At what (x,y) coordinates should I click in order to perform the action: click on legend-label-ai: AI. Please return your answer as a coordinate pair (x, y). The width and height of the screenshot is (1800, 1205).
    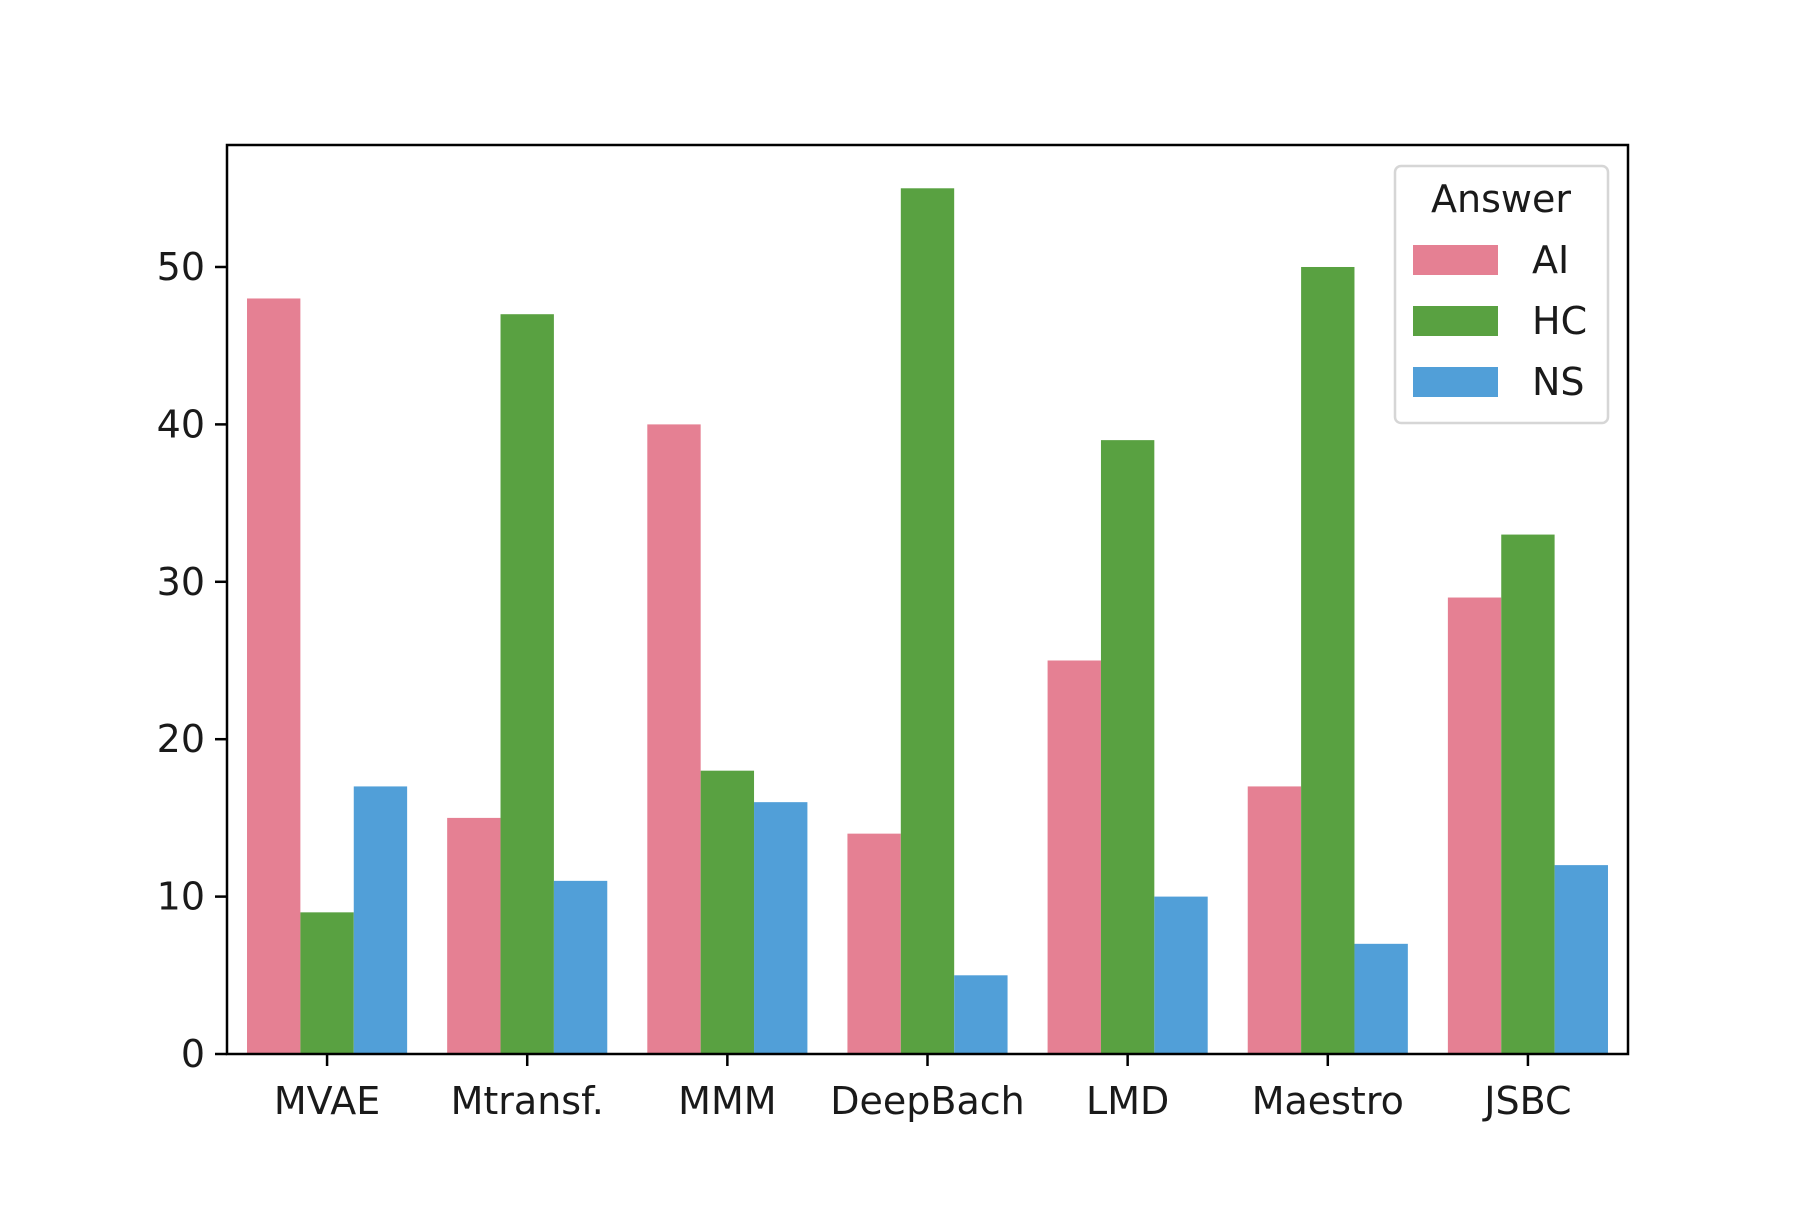
    Looking at the image, I should click on (1550, 260).